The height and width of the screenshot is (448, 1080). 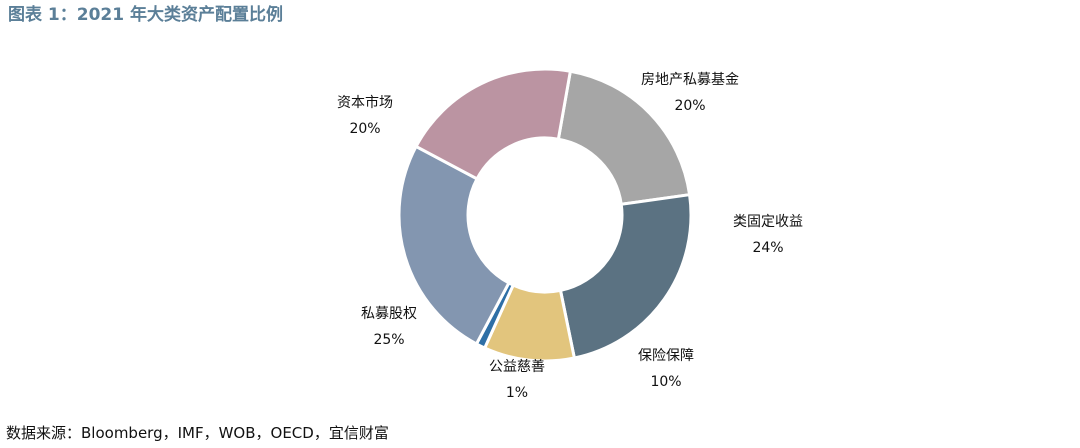 I want to click on slice-value-label: 10%, so click(x=665, y=382).